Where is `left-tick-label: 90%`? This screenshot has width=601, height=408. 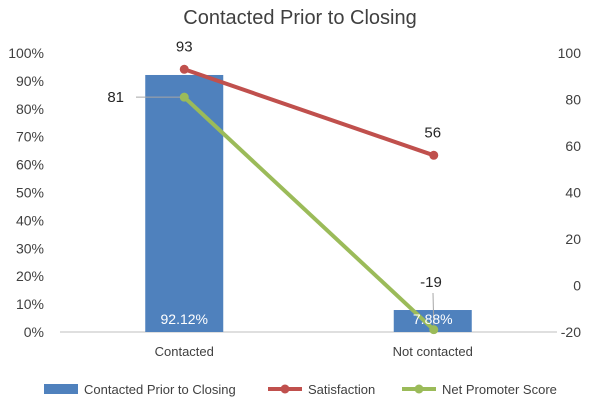 left-tick-label: 90% is located at coordinates (30, 81).